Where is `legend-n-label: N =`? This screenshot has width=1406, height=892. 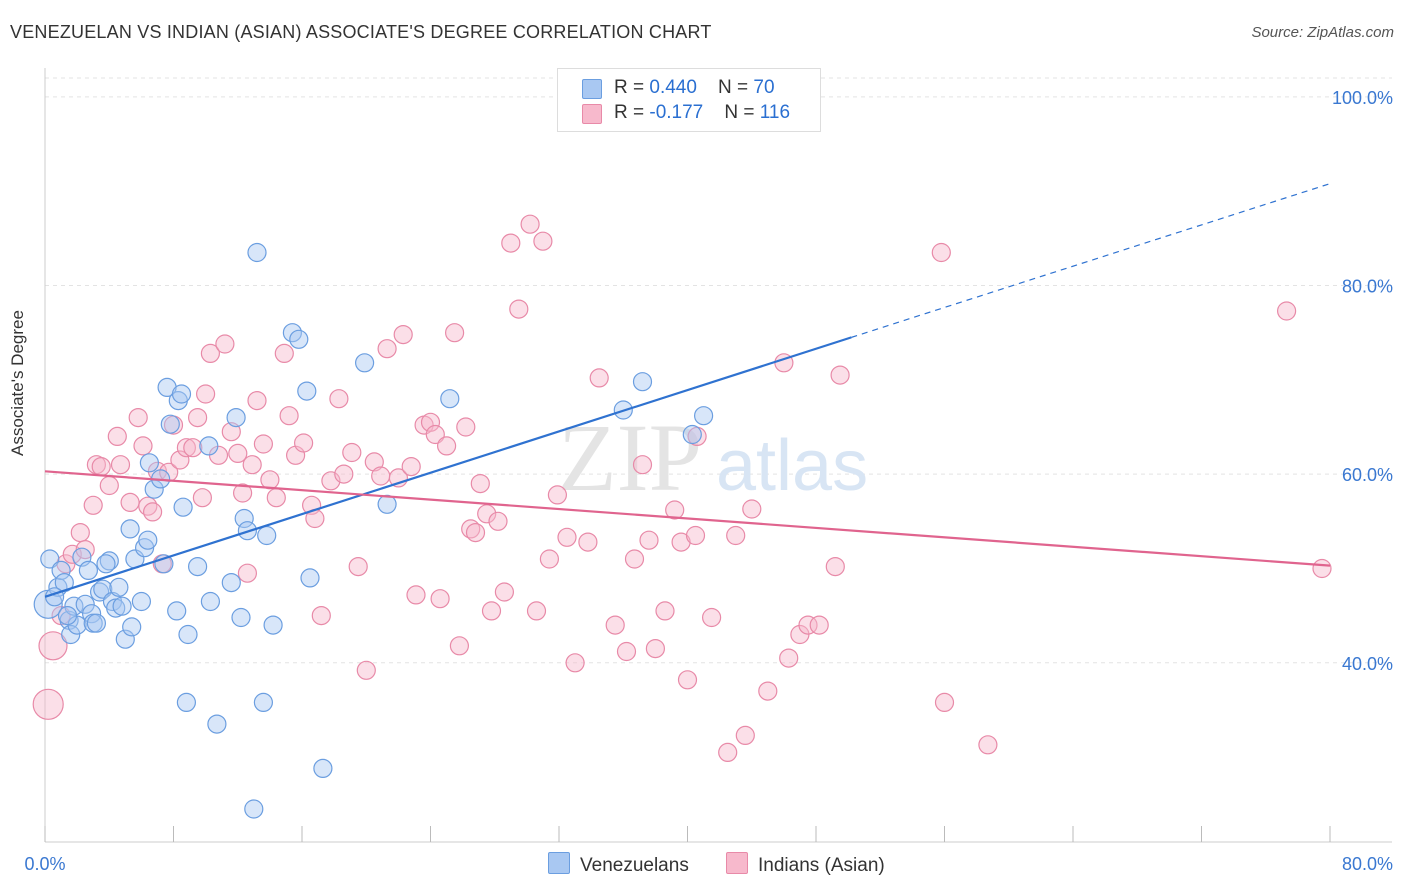
legend-n-label: N = is located at coordinates (742, 112).